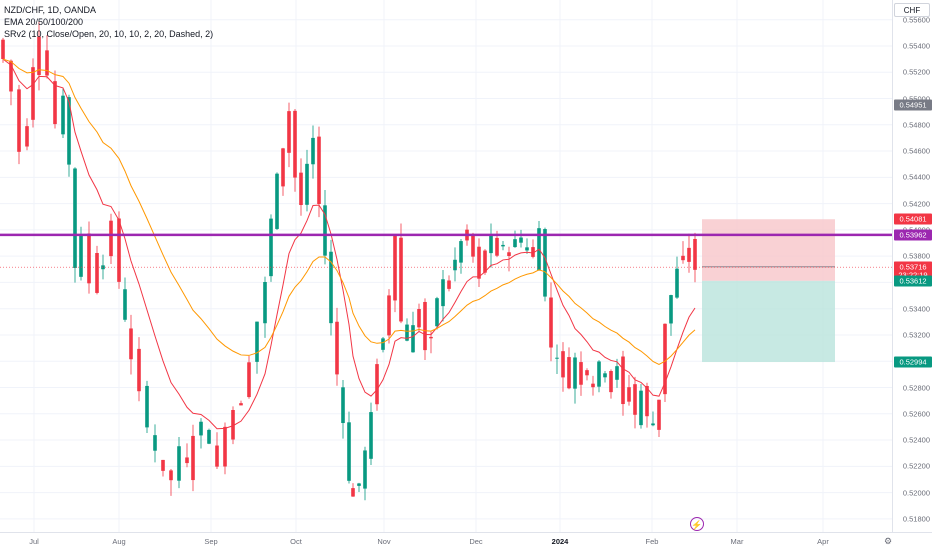 The width and height of the screenshot is (932, 551). Describe the element at coordinates (768, 321) in the screenshot. I see `target-zone` at that location.